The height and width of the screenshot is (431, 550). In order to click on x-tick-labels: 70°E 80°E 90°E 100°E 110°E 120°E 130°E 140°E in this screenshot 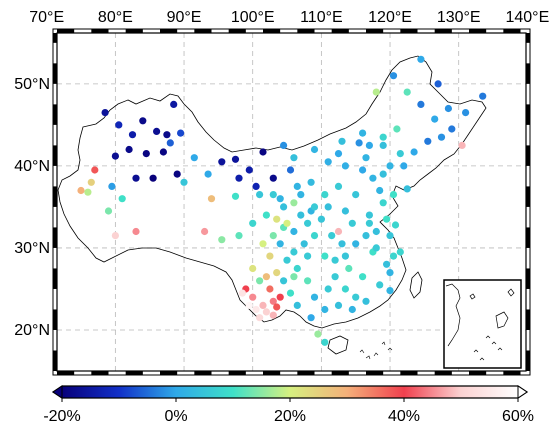, I will do `click(289, 17)`.